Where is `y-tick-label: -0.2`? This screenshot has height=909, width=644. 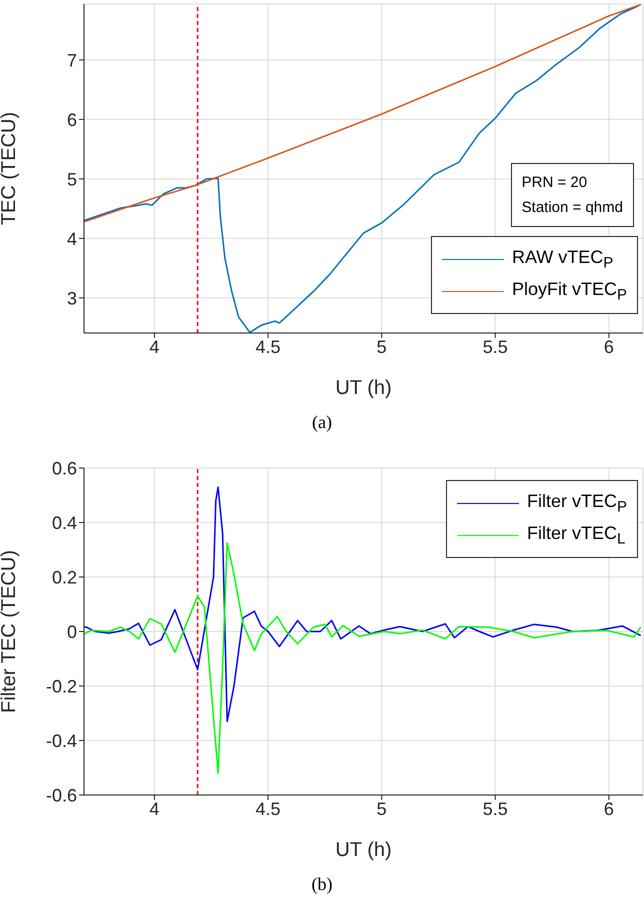
y-tick-label: -0.2 is located at coordinates (61, 686).